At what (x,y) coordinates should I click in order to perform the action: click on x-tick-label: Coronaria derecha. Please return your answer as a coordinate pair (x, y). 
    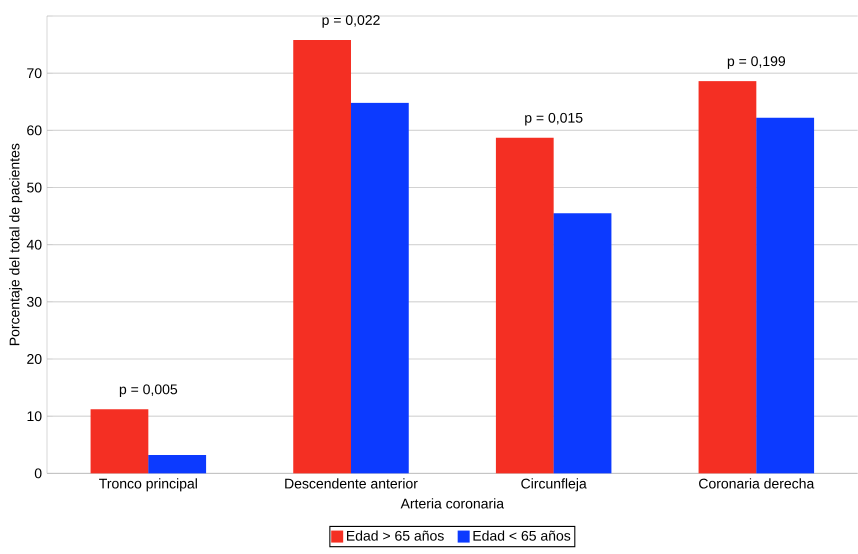
    Looking at the image, I should click on (756, 483).